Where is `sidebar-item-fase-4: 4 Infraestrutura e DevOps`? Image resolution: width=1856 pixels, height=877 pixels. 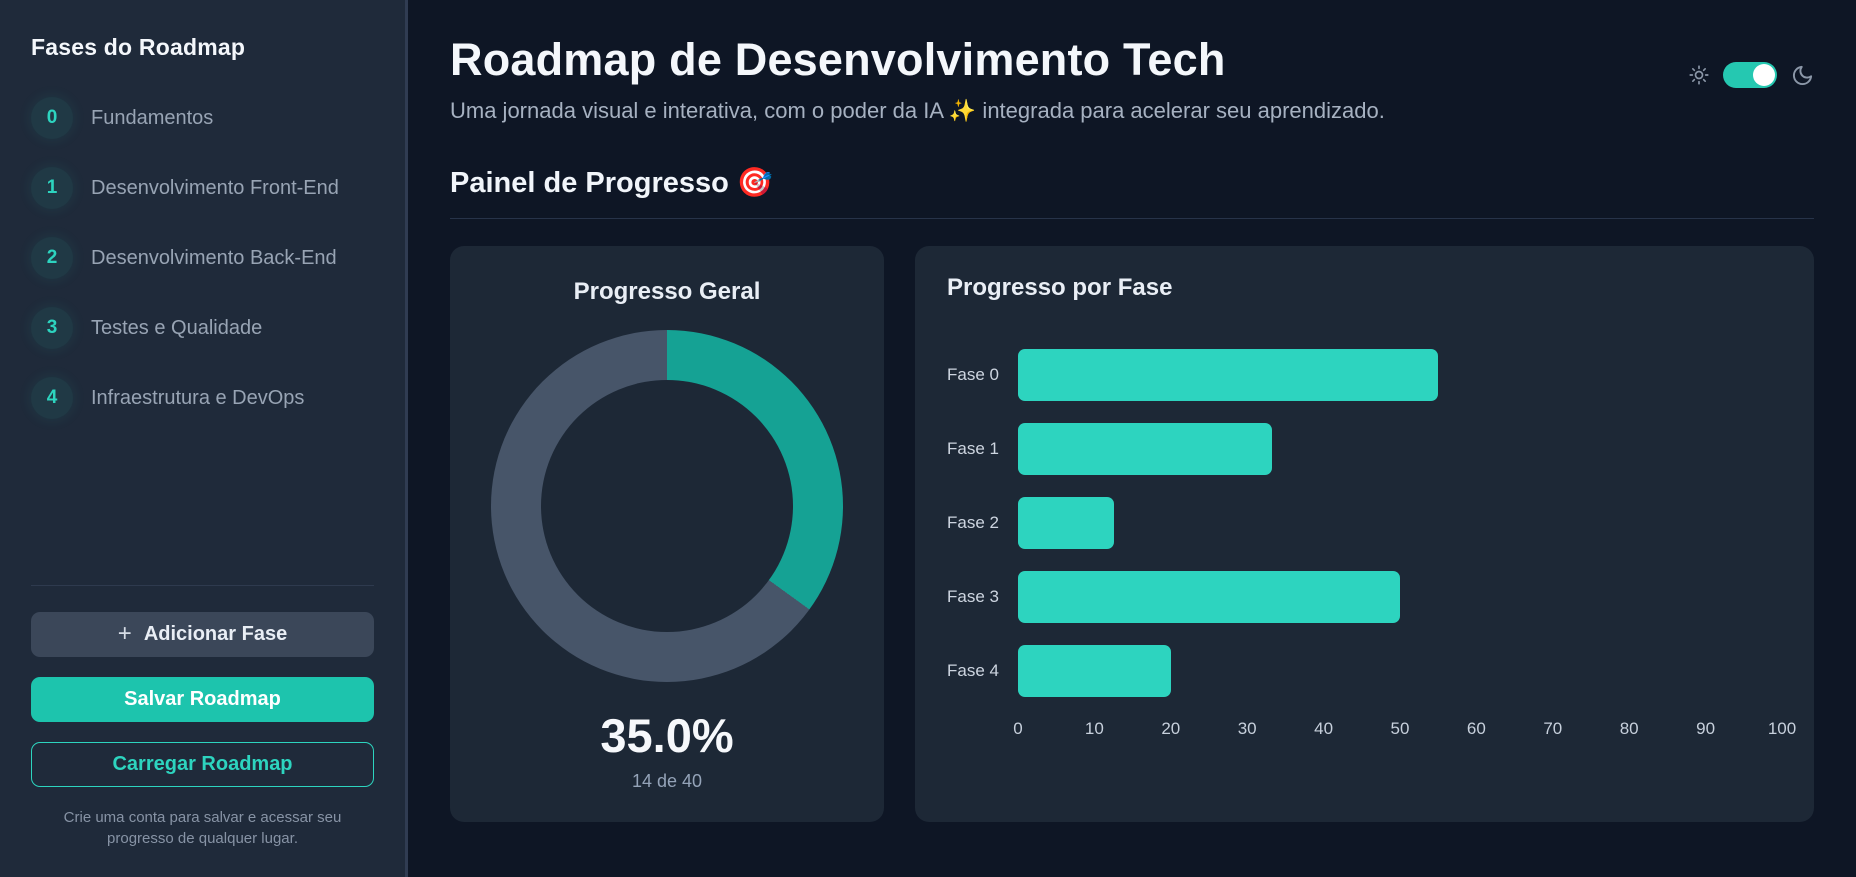 sidebar-item-fase-4: 4 Infraestrutura e DevOps is located at coordinates (202, 398).